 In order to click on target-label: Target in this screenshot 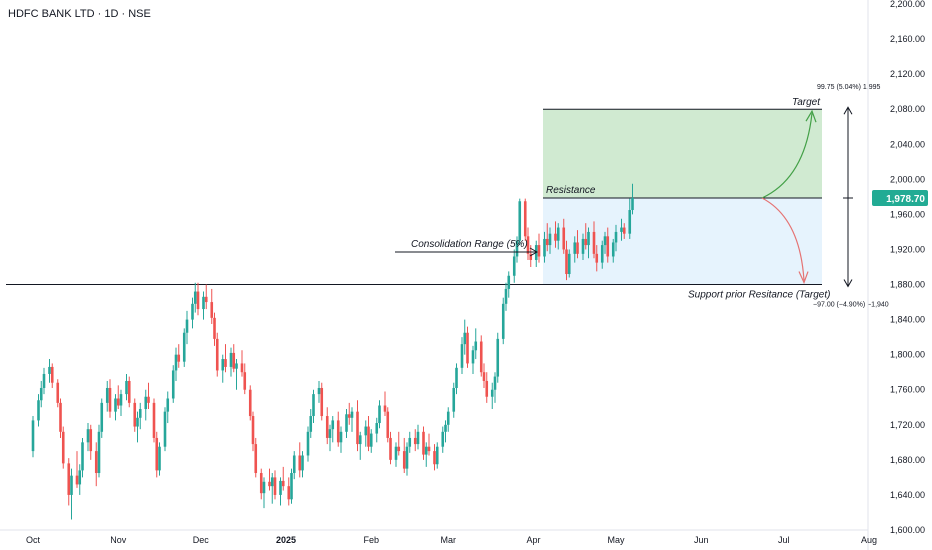, I will do `click(806, 102)`.